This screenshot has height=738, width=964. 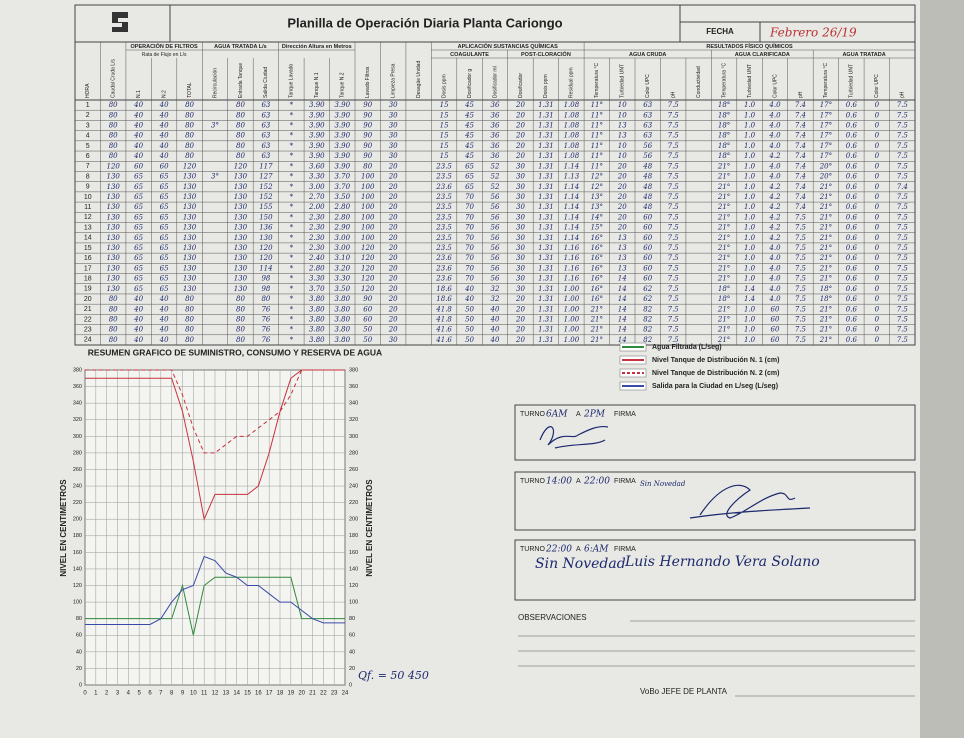 What do you see at coordinates (138, 238) in the screenshot?
I see `table-cell: 65` at bounding box center [138, 238].